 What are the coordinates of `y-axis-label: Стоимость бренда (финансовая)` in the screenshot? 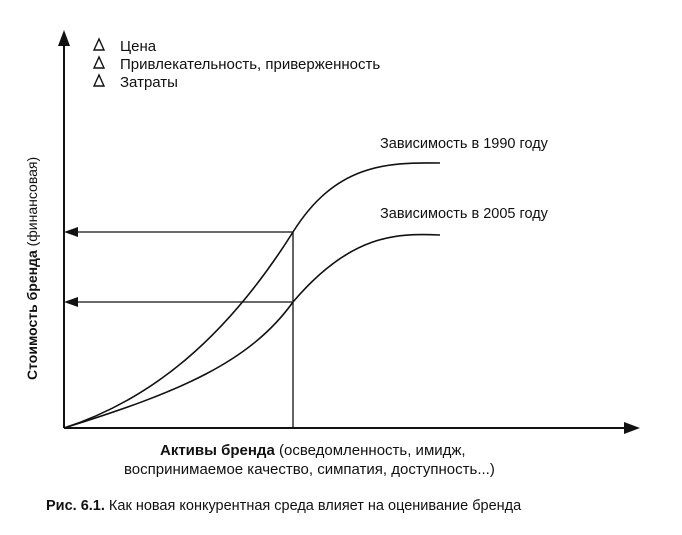 It's located at (32, 268).